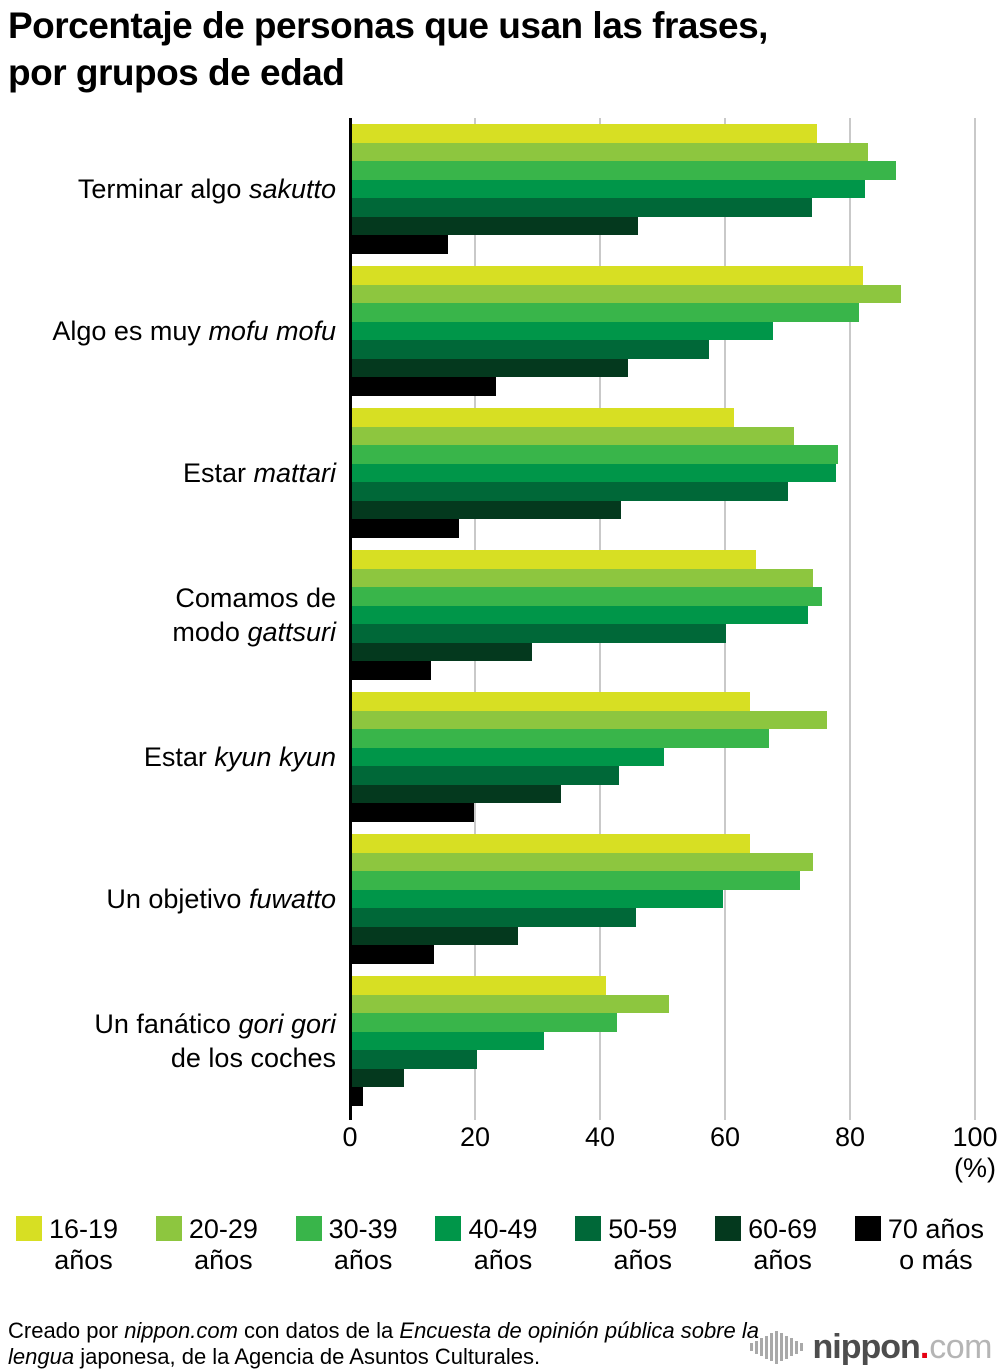 The height and width of the screenshot is (1370, 1000). Describe the element at coordinates (975, 1168) in the screenshot. I see `x-axis-unit-label: (%)` at that location.